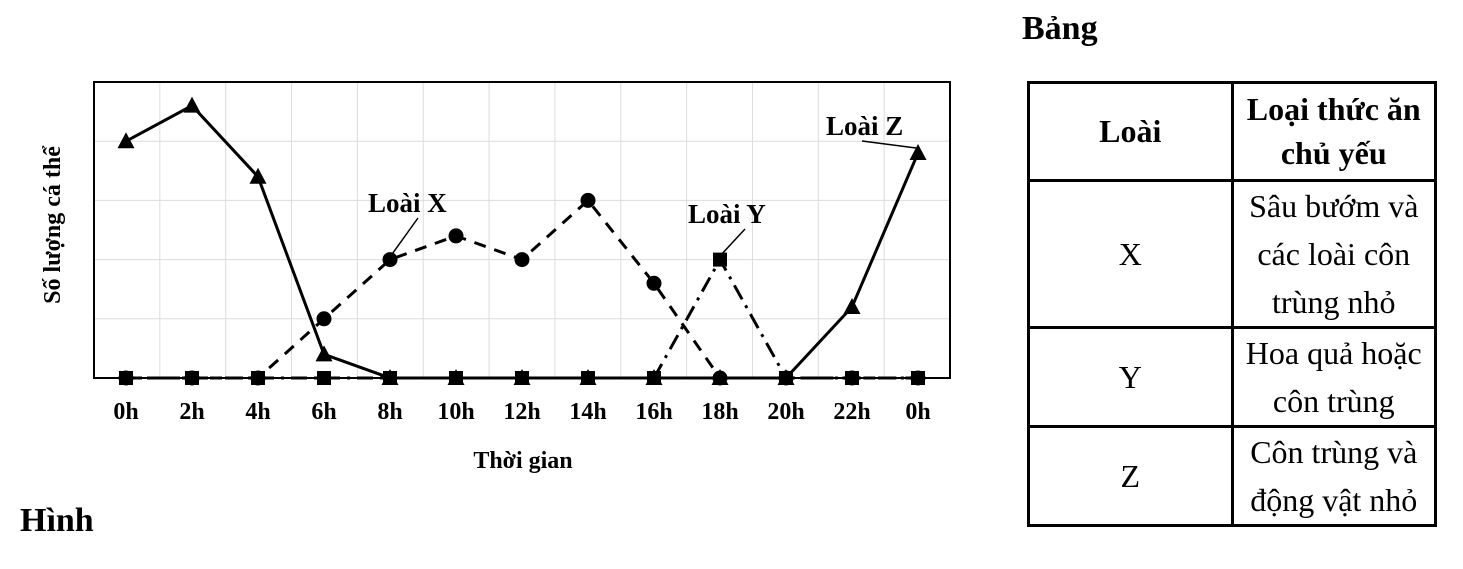 The image size is (1463, 569). Describe the element at coordinates (323, 412) in the screenshot. I see `x-tick-label: 6h` at that location.